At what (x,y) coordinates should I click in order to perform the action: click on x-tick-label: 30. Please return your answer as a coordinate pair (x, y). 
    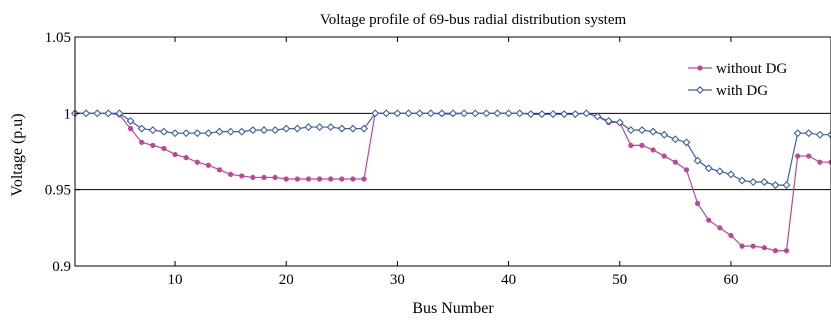
    Looking at the image, I should click on (397, 280).